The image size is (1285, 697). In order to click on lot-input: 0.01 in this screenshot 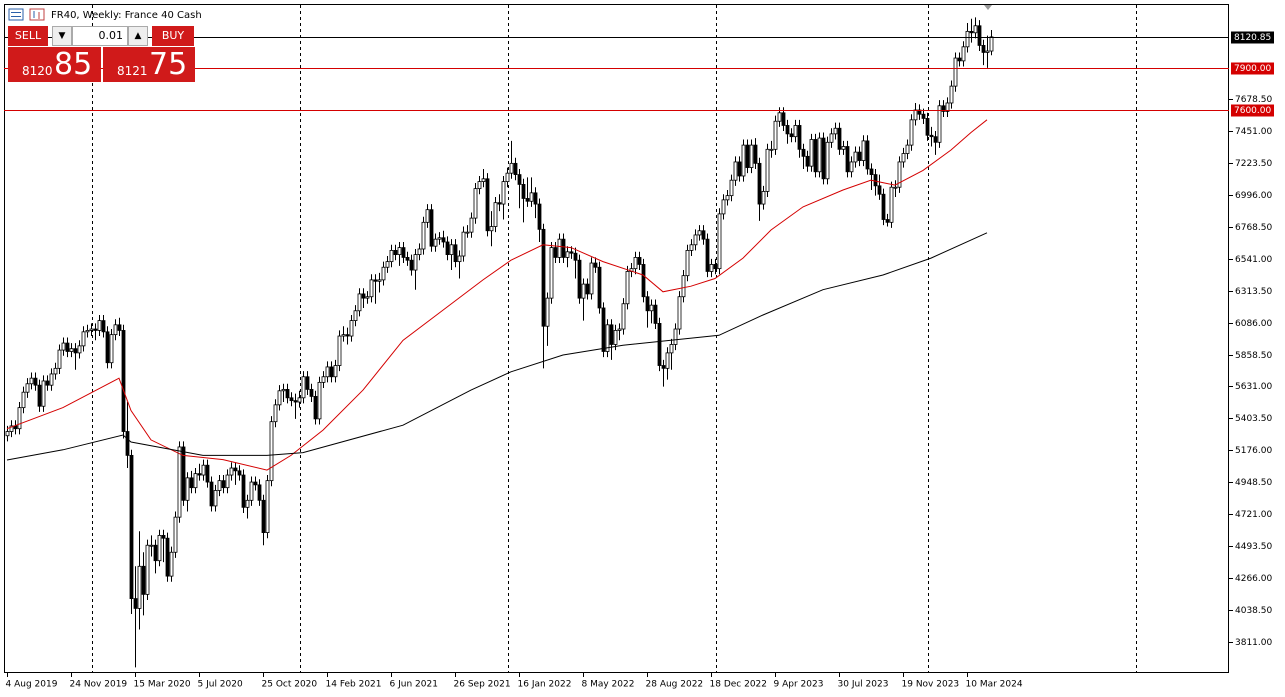, I will do `click(100, 36)`.